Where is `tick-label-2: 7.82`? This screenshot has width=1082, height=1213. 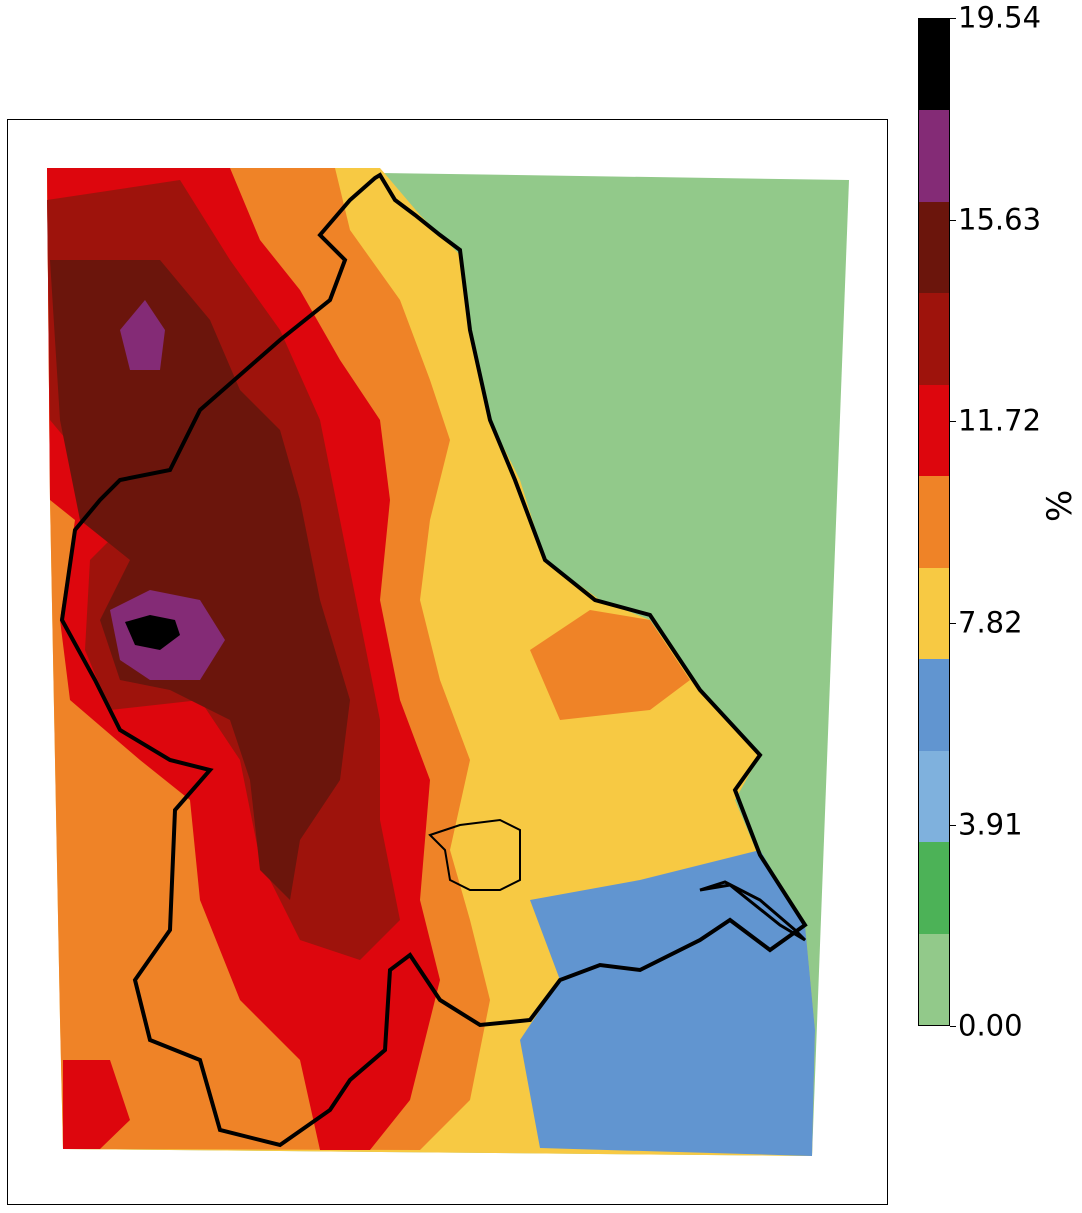 tick-label-2: 7.82 is located at coordinates (990, 622).